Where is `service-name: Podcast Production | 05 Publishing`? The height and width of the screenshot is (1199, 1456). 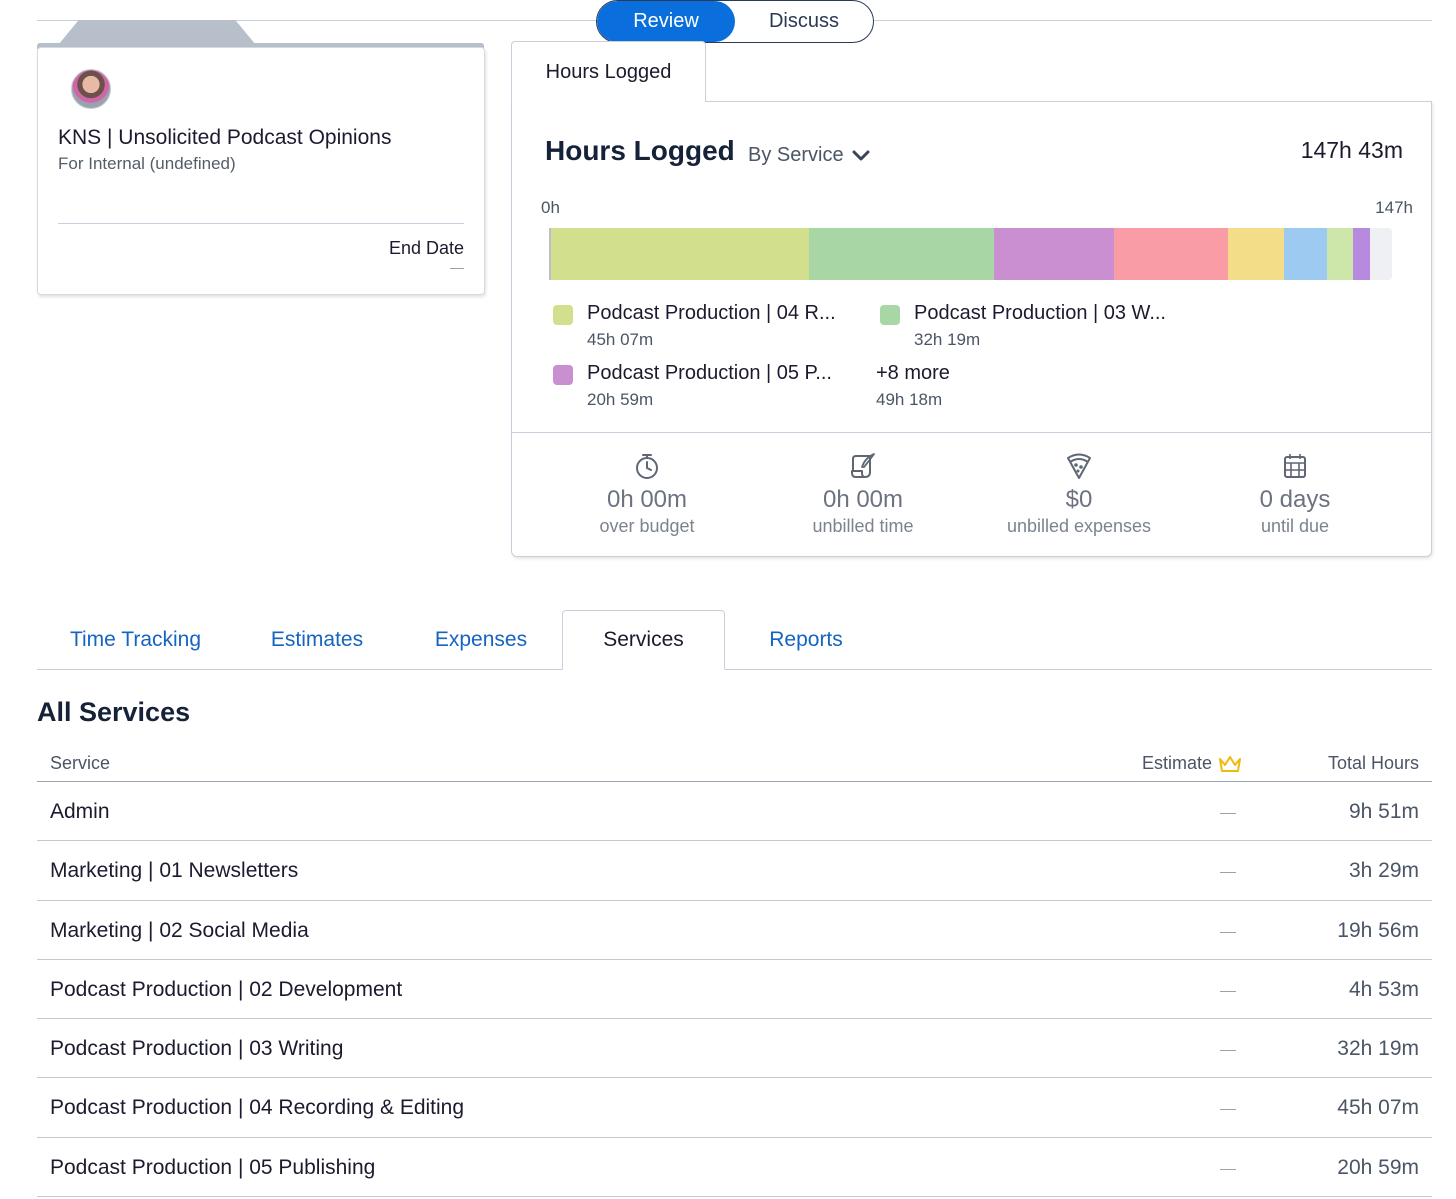 service-name: Podcast Production | 05 Publishing is located at coordinates (213, 1167).